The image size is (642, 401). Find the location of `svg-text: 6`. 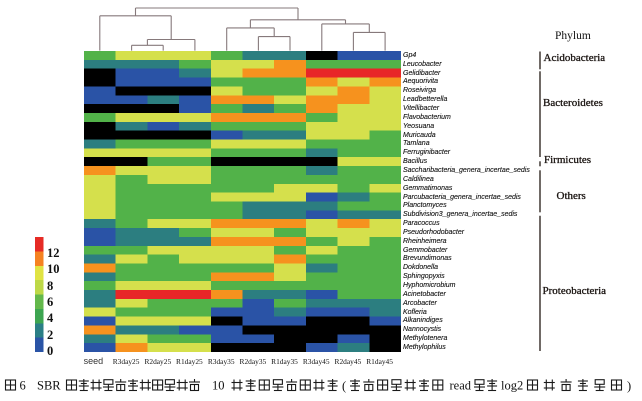

svg-text: 6 is located at coordinates (23, 386).